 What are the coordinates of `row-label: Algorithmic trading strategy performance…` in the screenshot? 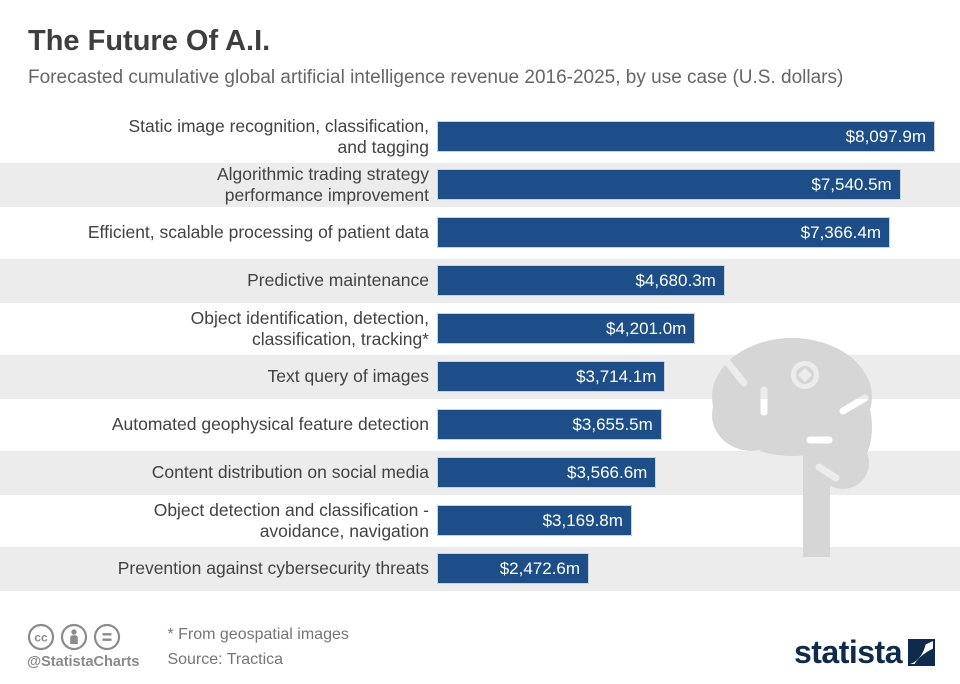 It's located at (322, 184).